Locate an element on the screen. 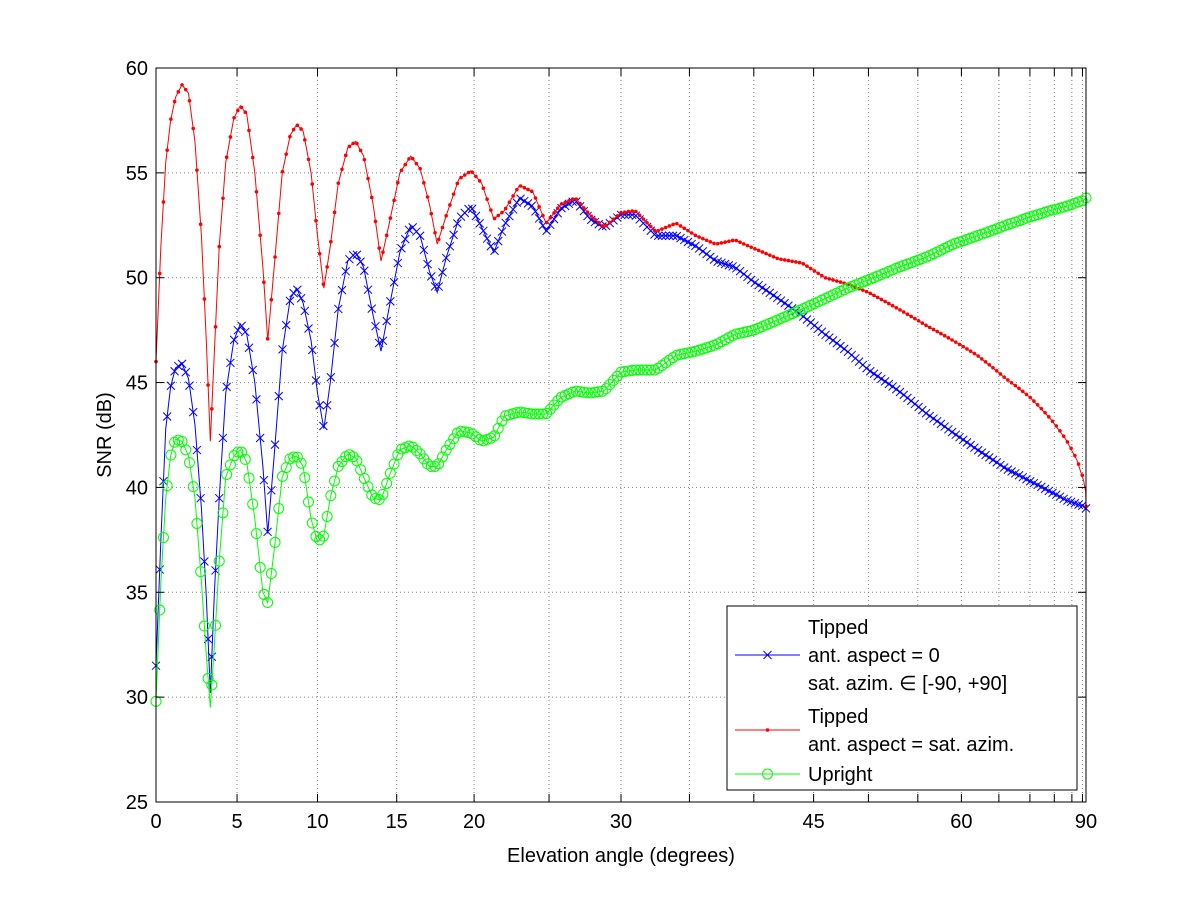 The image size is (1200, 900). x-tick-label: 10 is located at coordinates (317, 822).